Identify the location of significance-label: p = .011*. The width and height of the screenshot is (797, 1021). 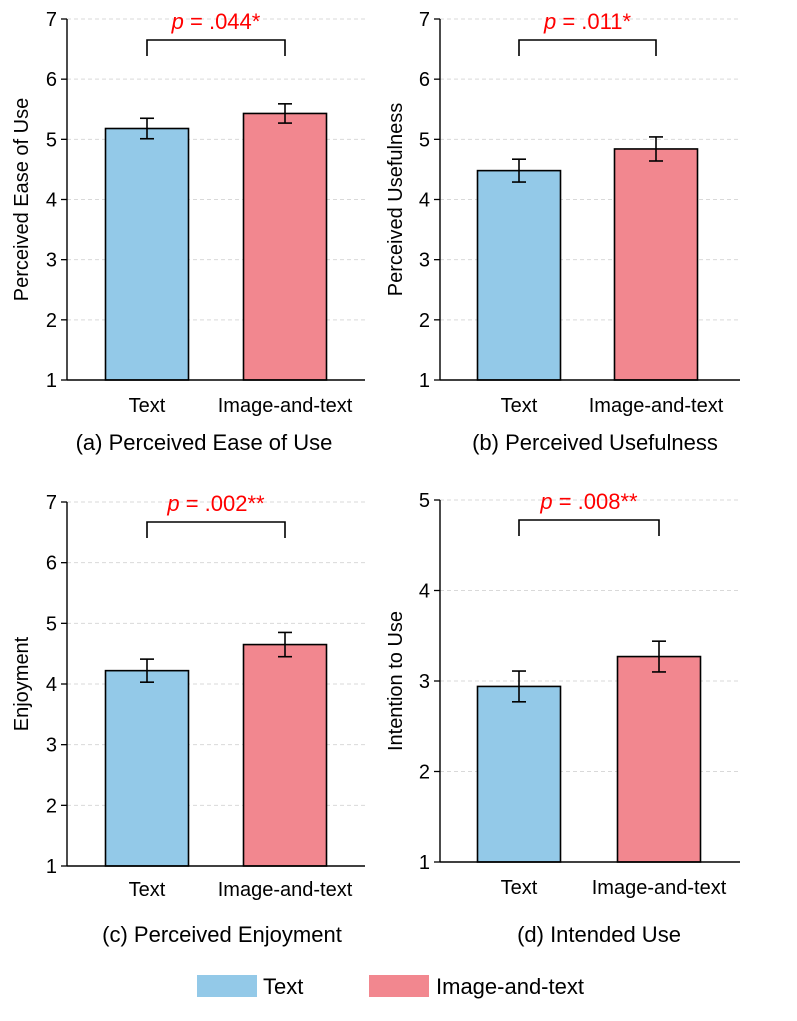
(587, 21).